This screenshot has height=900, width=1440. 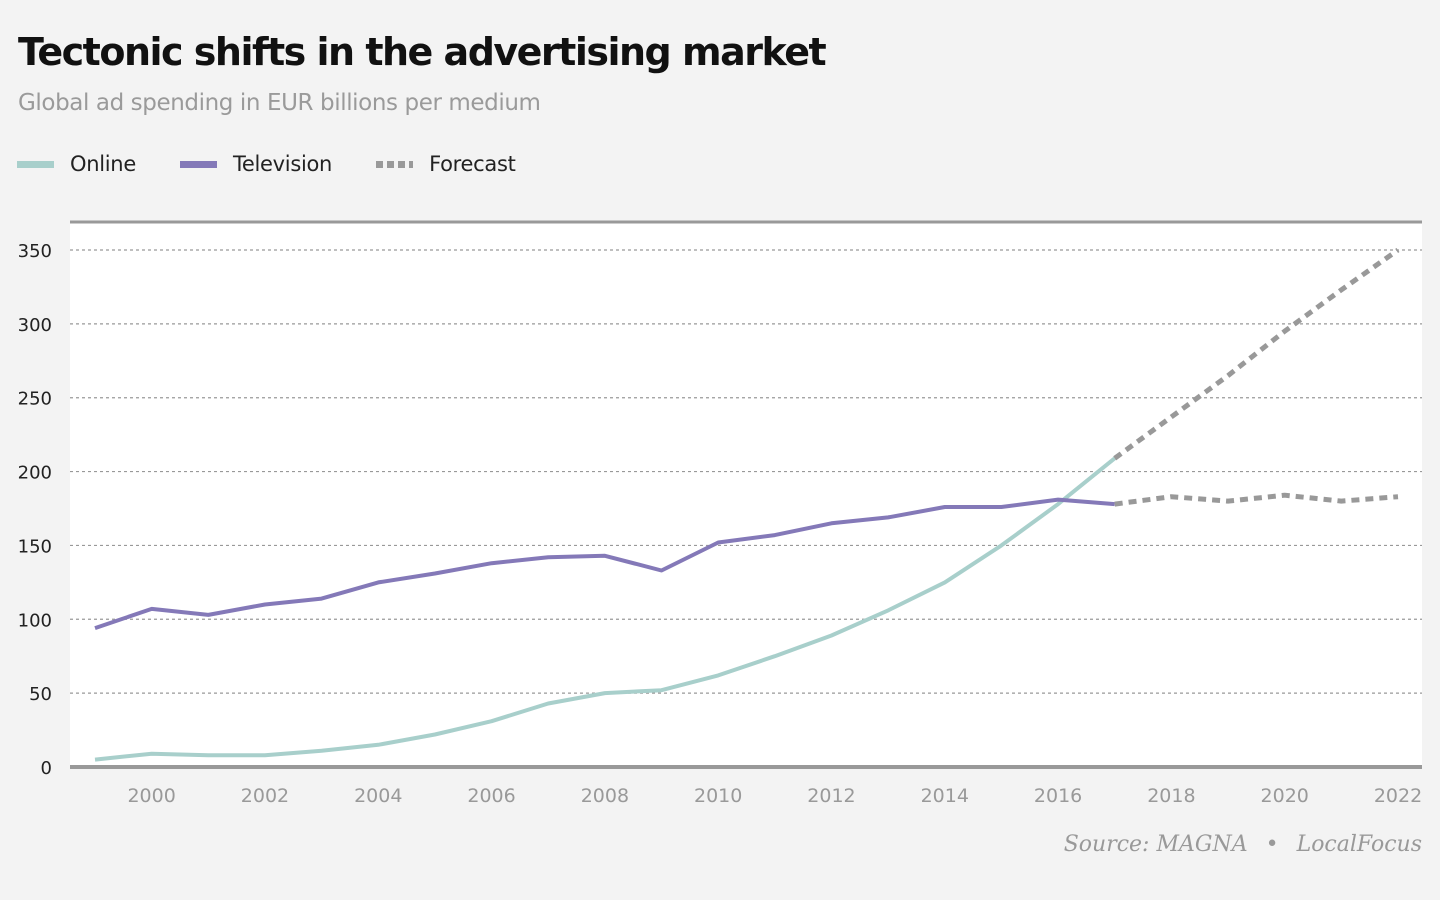 What do you see at coordinates (604, 563) in the screenshot?
I see `series-line-television` at bounding box center [604, 563].